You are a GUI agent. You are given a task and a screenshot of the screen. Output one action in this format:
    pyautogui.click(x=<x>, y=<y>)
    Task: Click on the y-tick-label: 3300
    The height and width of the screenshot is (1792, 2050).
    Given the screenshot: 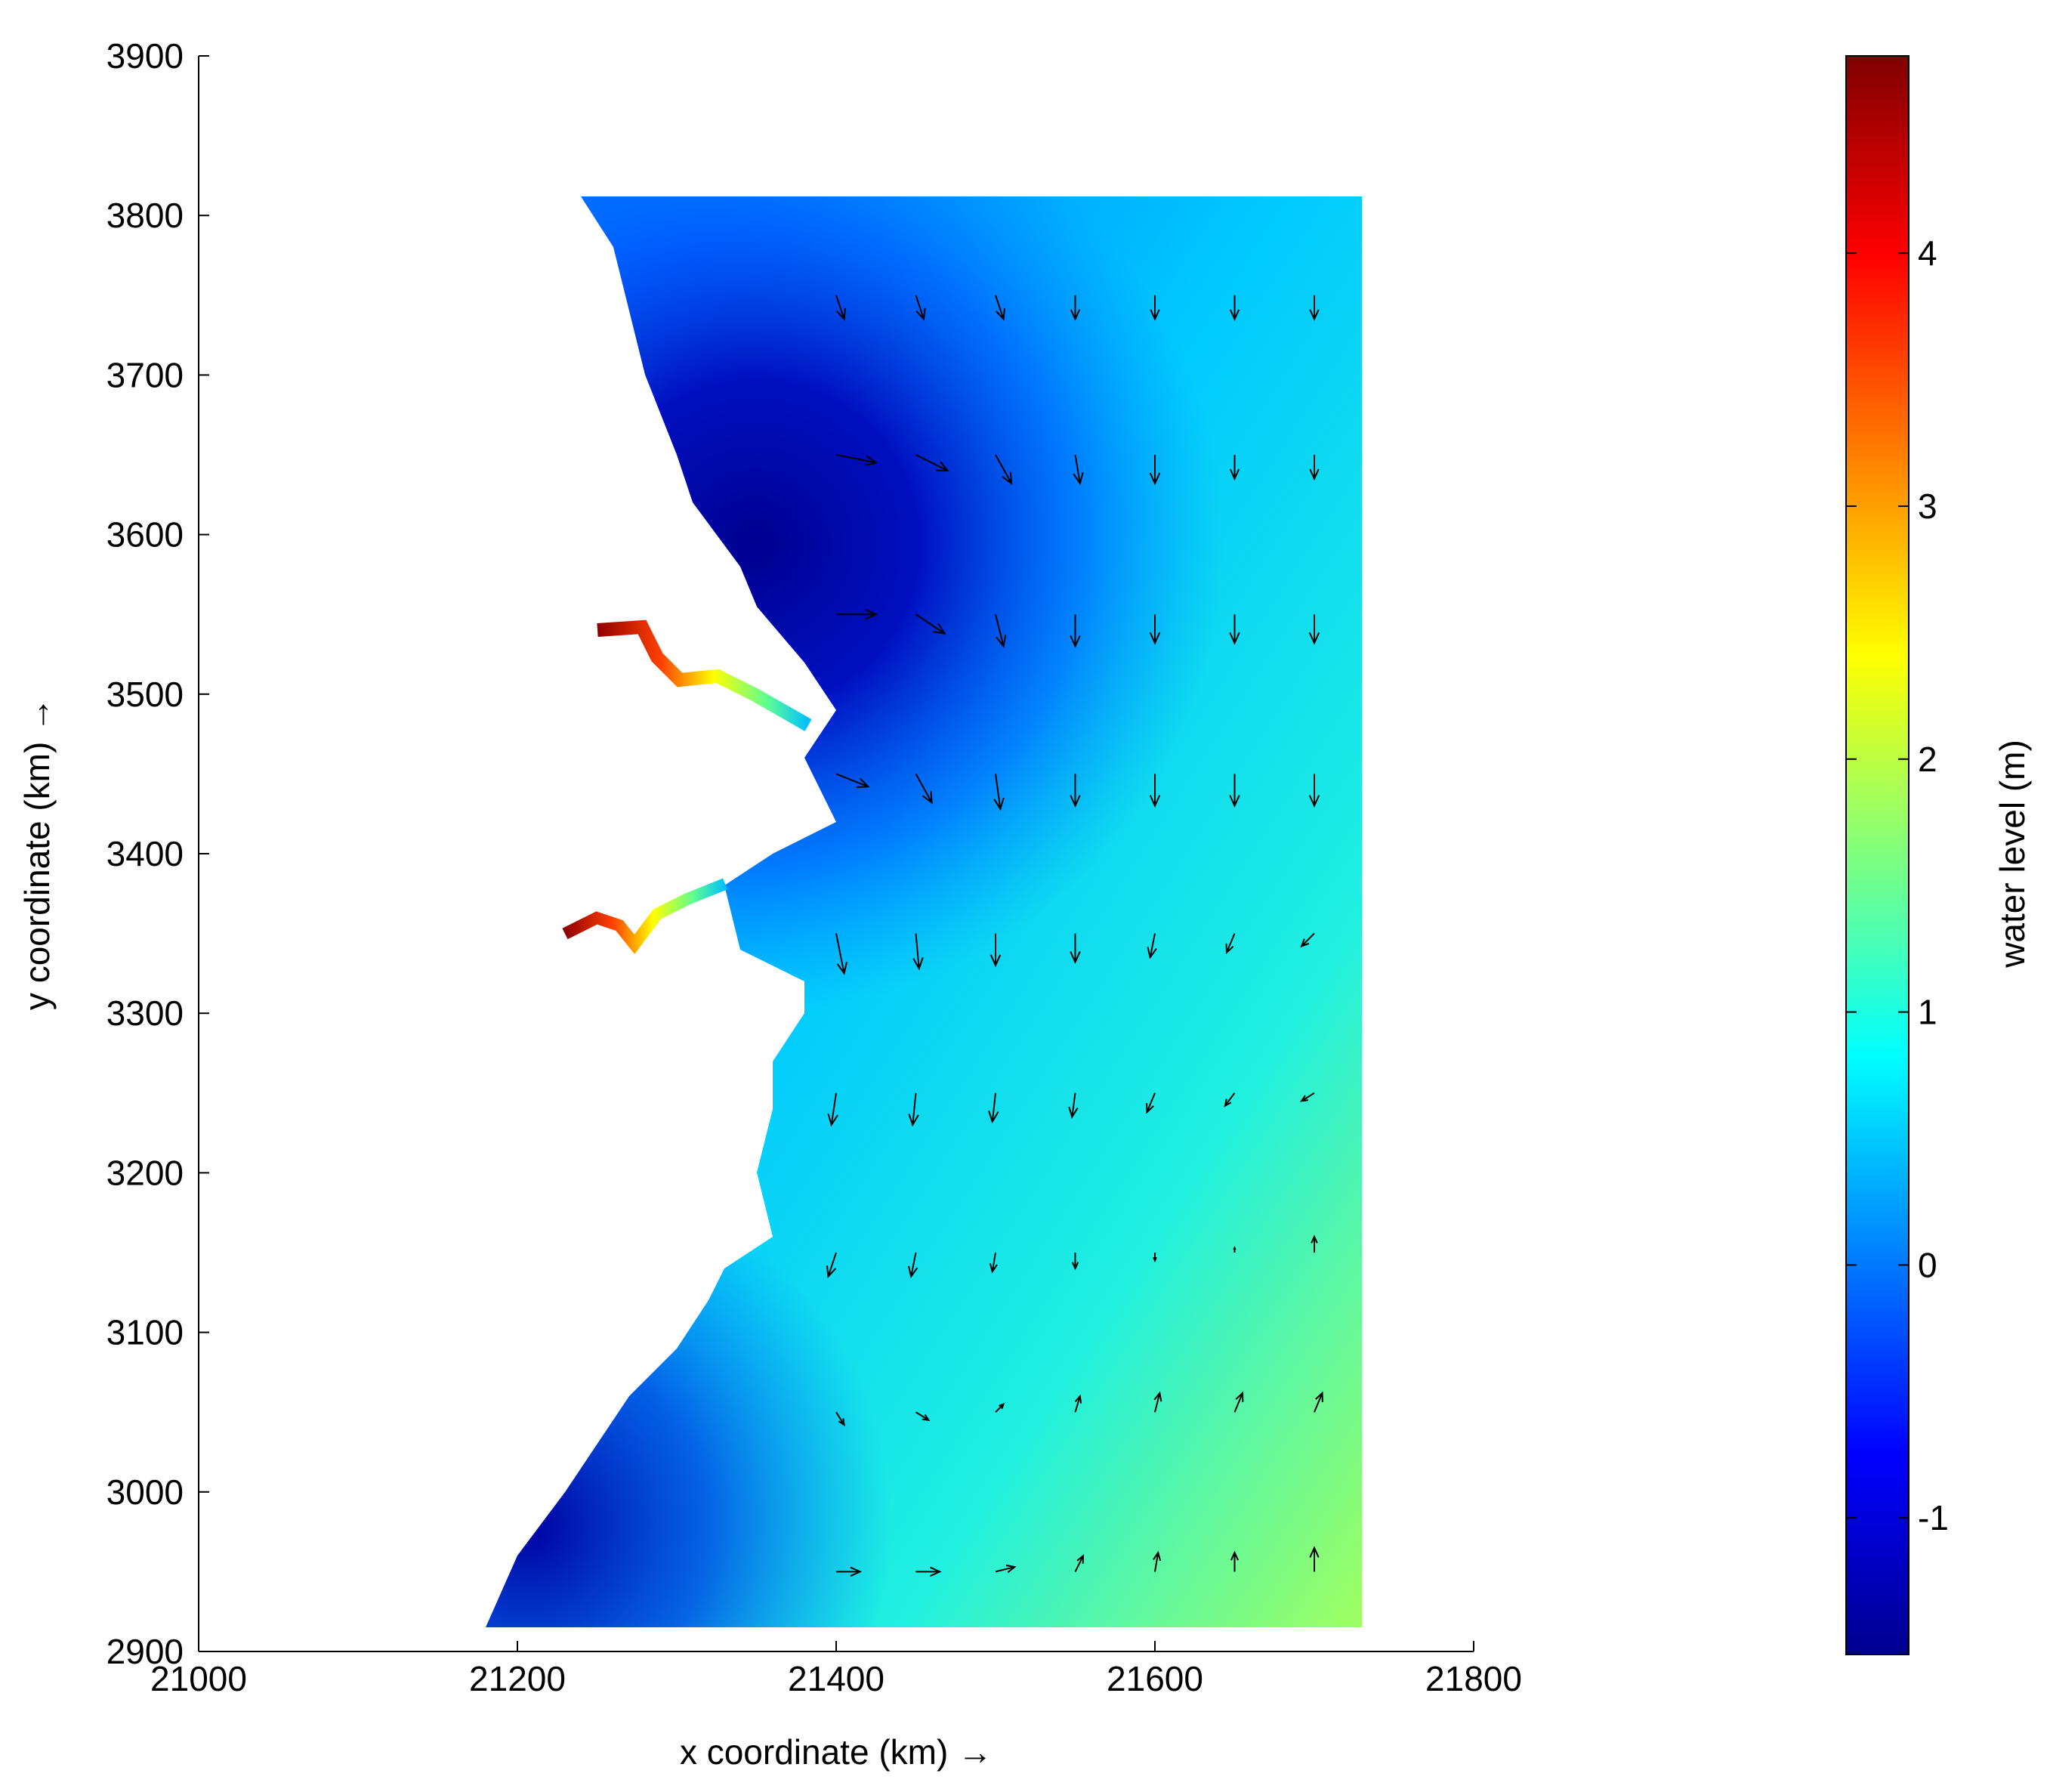 What is the action you would take?
    pyautogui.click(x=145, y=1013)
    